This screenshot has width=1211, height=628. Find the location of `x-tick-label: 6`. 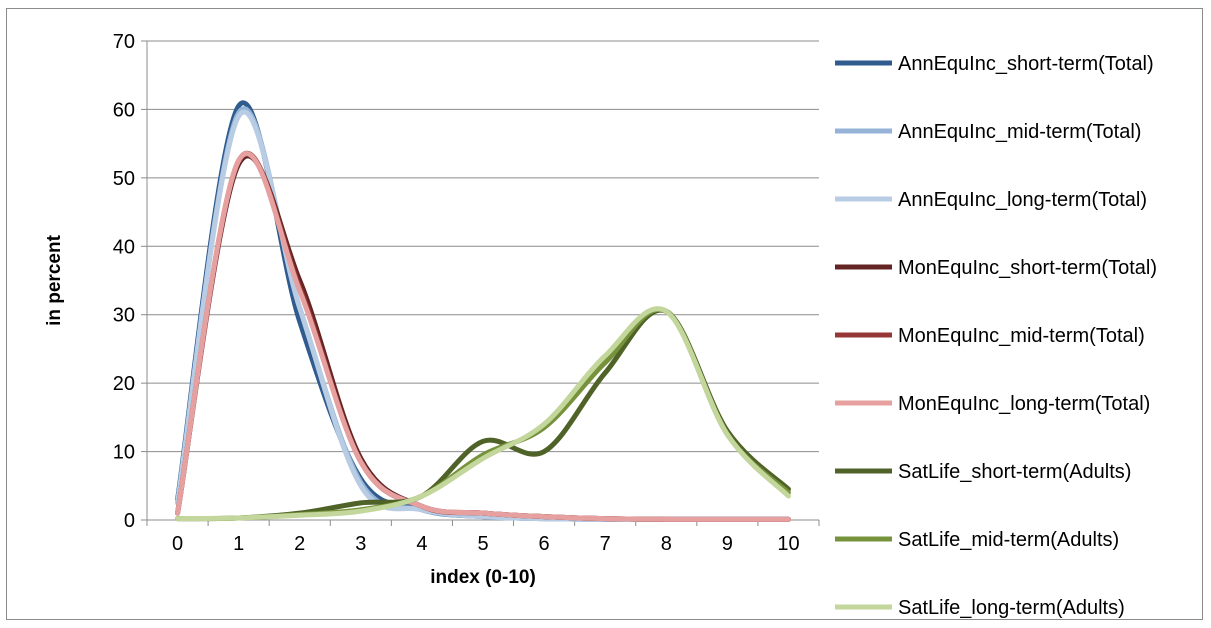

x-tick-label: 6 is located at coordinates (544, 544).